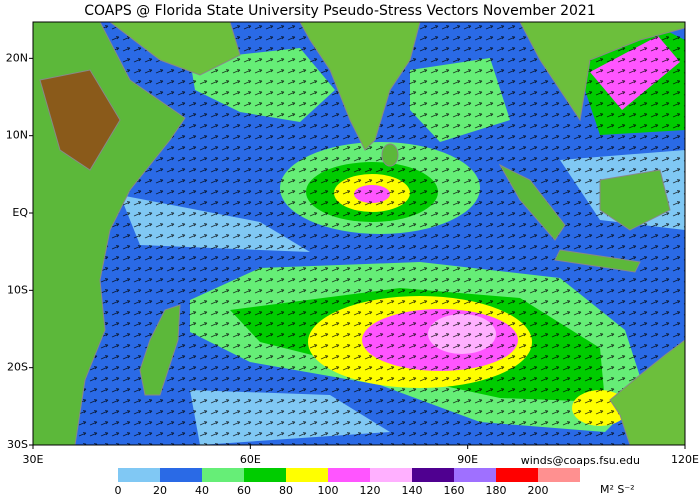  I want to click on land-highlands, so click(80, 120).